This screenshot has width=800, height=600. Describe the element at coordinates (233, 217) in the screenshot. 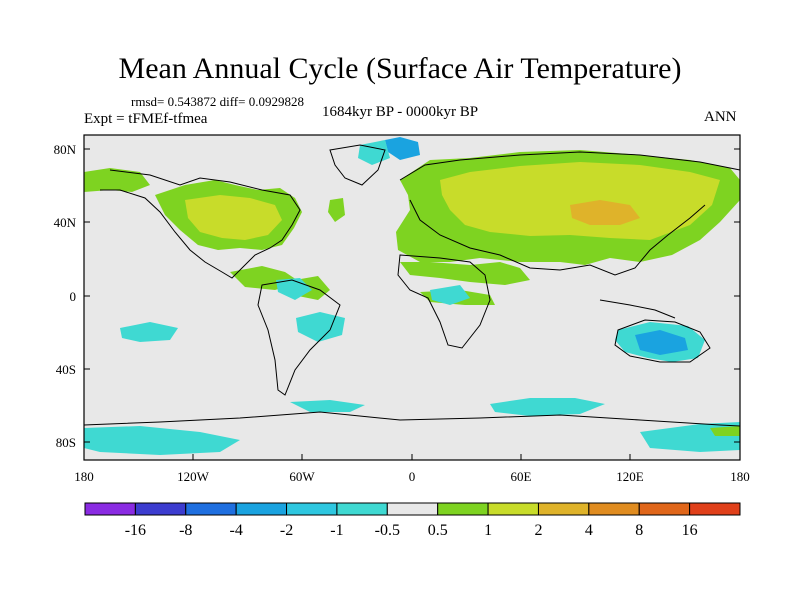

I see `north-america-yellow` at that location.